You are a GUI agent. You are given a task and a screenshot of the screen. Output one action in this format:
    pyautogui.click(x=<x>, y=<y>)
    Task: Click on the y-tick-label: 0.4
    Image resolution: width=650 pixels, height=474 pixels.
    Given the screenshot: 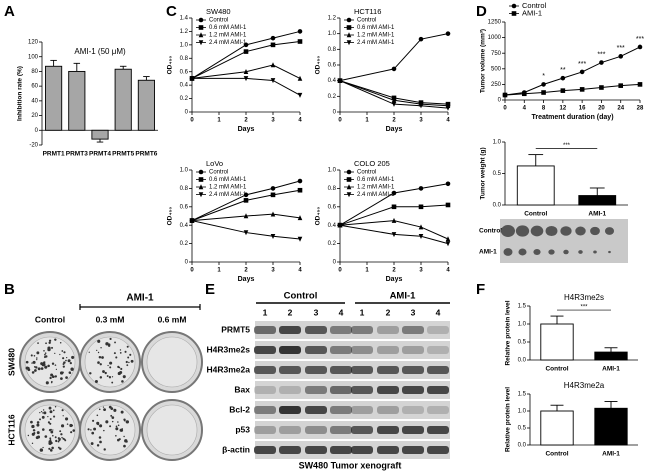 What is the action you would take?
    pyautogui.click(x=332, y=81)
    